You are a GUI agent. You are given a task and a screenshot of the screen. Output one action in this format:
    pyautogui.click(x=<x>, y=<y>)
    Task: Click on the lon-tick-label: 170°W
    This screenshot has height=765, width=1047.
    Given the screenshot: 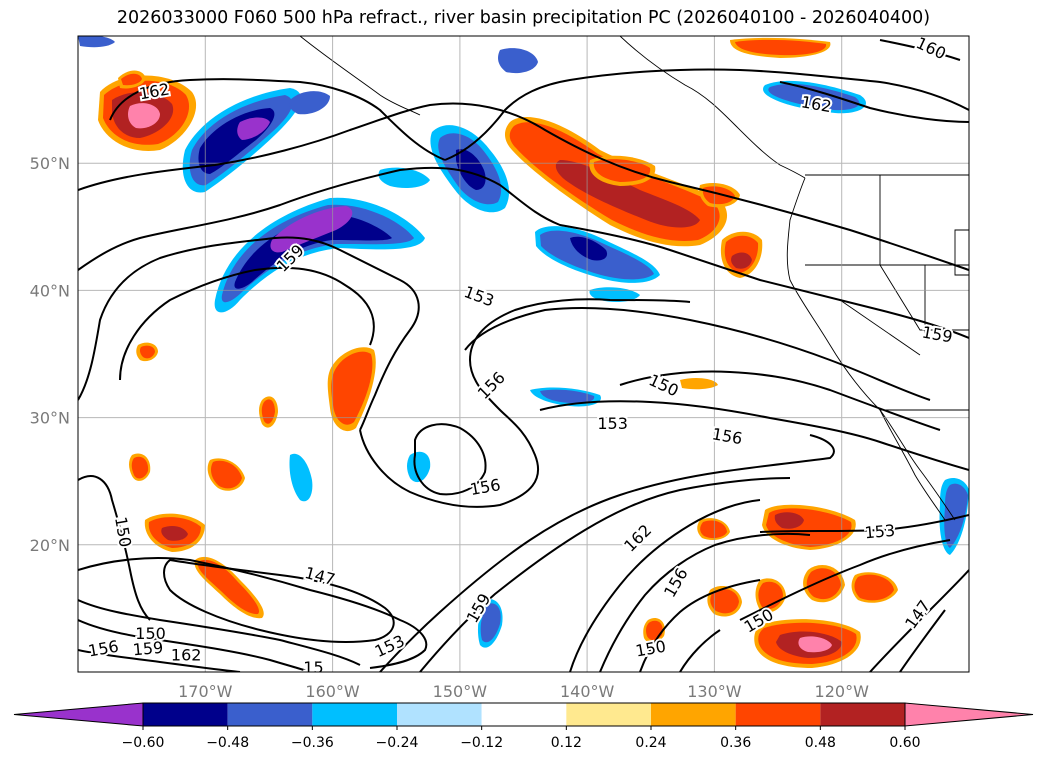 What is the action you would take?
    pyautogui.click(x=205, y=691)
    